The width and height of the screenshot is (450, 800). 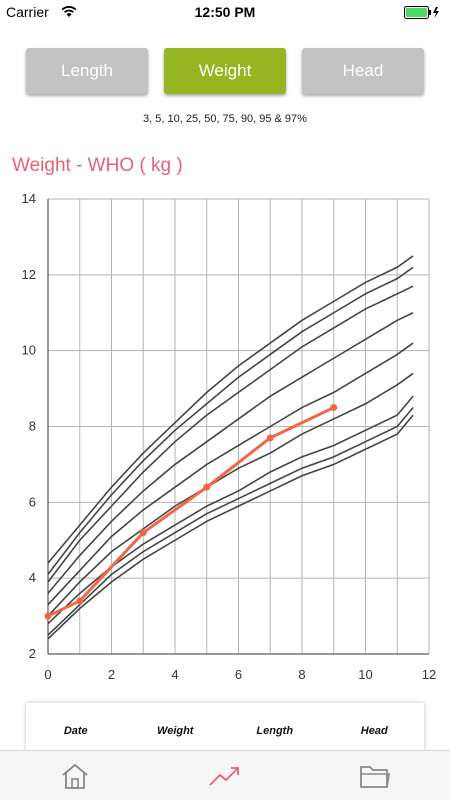 I want to click on head-tab-button: Head, so click(x=363, y=71).